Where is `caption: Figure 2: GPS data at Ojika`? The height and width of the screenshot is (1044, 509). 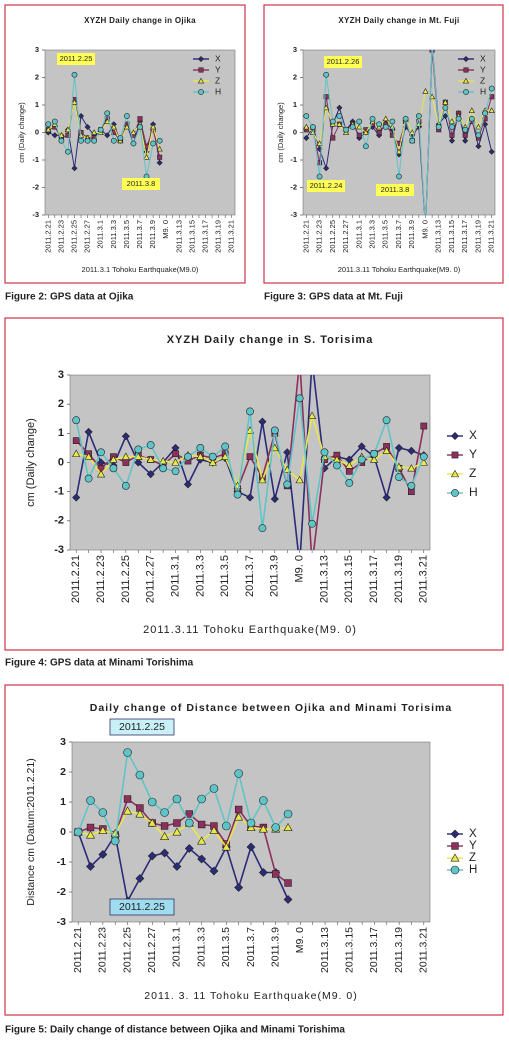
caption: Figure 2: GPS data at Ojika is located at coordinates (69, 297).